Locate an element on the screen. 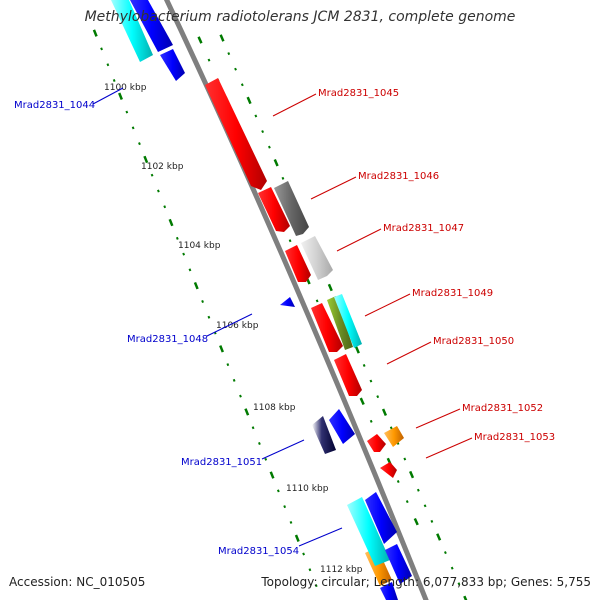 This screenshot has height=600, width=600. gene-label: Mrad2831_1052 is located at coordinates (502, 408).